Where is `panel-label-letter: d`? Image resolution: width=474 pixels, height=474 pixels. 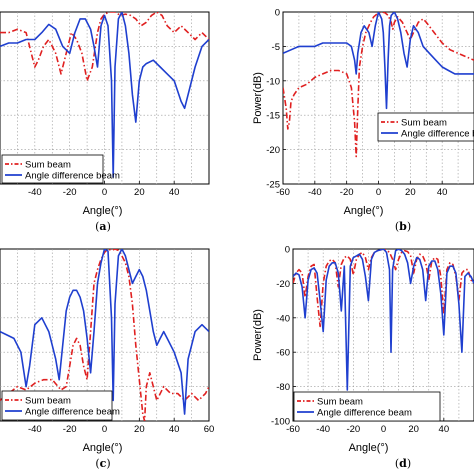
panel-label-letter: d is located at coordinates (403, 463).